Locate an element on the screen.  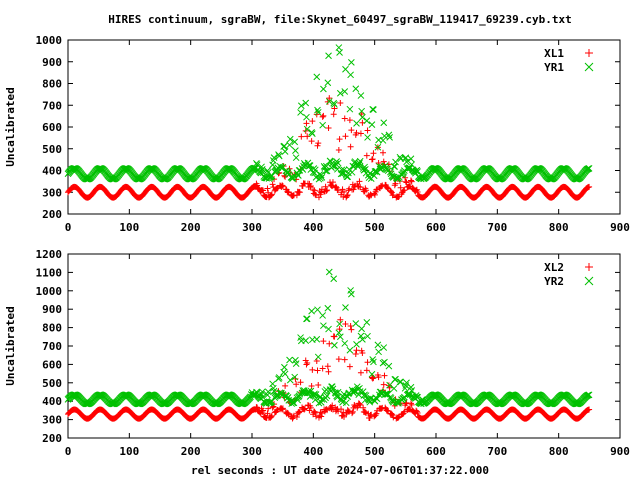
x-tick-label: 0 is located at coordinates (68, 451).